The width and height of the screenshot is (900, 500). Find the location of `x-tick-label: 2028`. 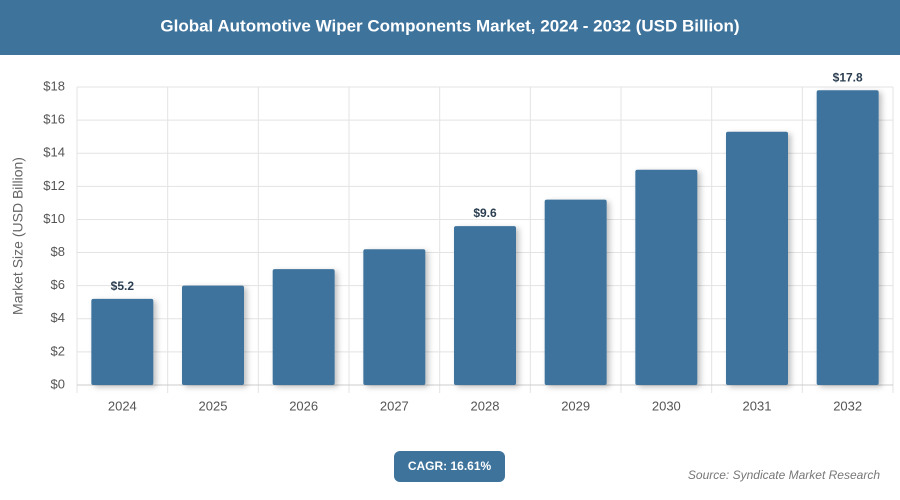

x-tick-label: 2028 is located at coordinates (485, 405).